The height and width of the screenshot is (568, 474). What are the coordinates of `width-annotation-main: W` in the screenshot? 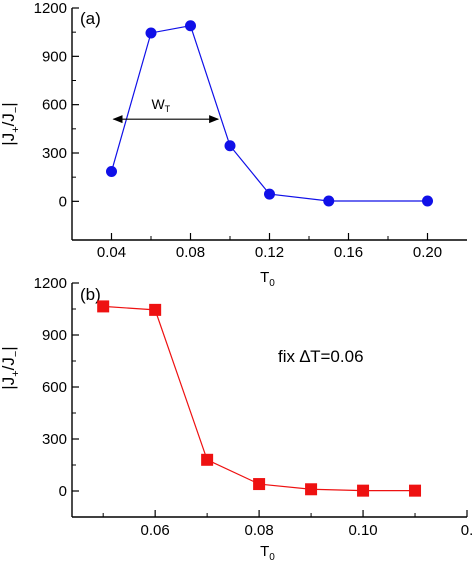 It's located at (158, 104).